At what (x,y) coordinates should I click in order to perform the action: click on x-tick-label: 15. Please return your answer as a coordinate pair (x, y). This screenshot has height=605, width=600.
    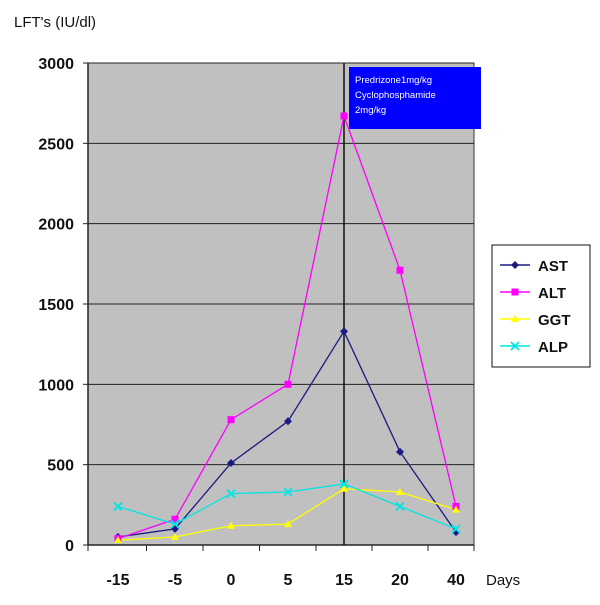
    Looking at the image, I should click on (344, 580).